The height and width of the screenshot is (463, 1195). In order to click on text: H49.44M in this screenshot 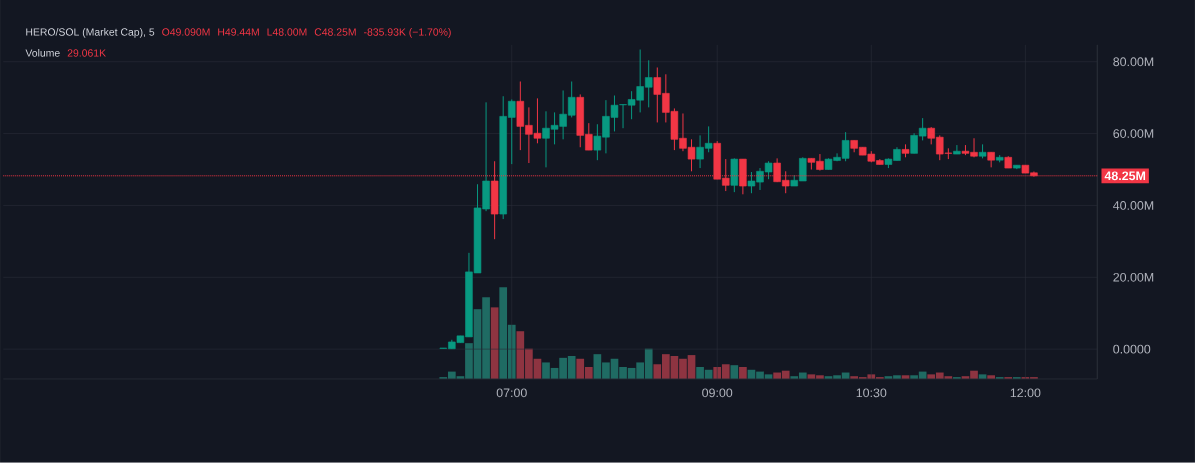, I will do `click(238, 32)`.